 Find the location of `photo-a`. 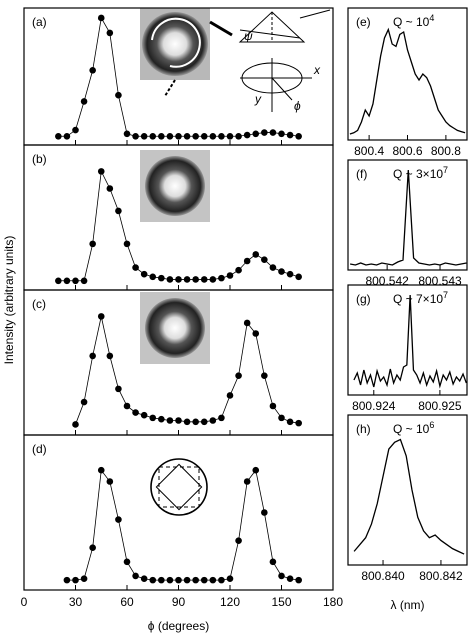

photo-a is located at coordinates (186, 52).